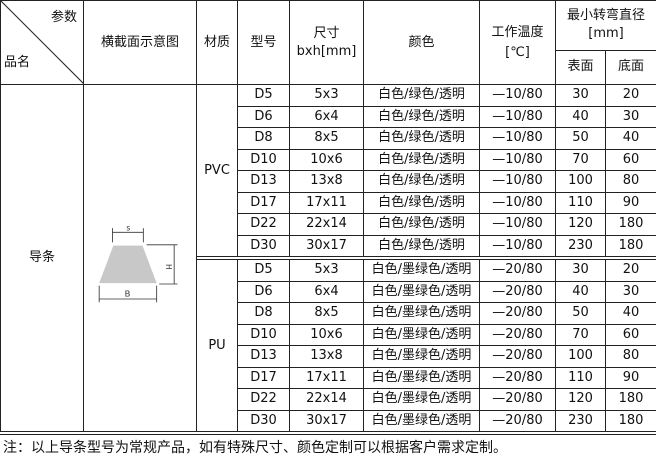 This screenshot has width=656, height=464. Describe the element at coordinates (517, 52) in the screenshot. I see `temp-unit: [℃]` at that location.